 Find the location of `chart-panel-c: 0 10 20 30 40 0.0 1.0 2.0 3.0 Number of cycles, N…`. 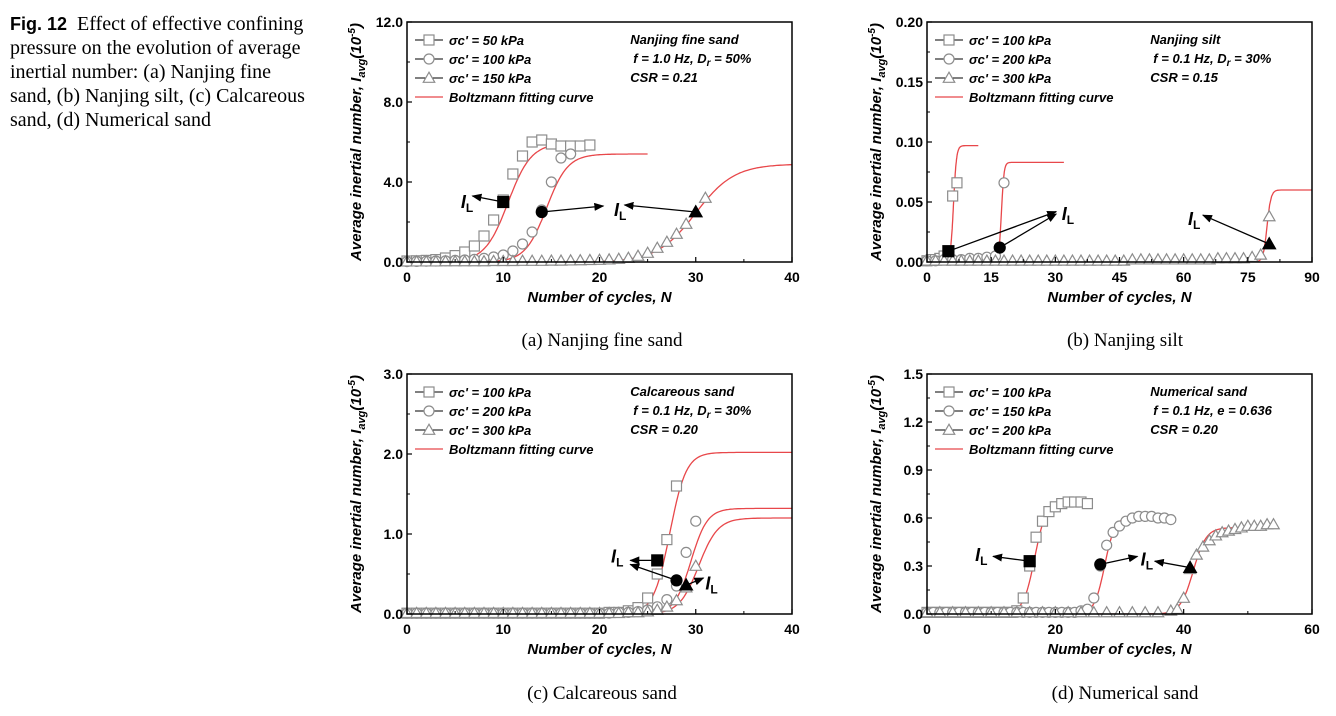

chart-panel-c: 0 10 20 30 40 0.0 1.0 2.0 3.0 Number of cycles, N… is located at coordinates (580, 512).